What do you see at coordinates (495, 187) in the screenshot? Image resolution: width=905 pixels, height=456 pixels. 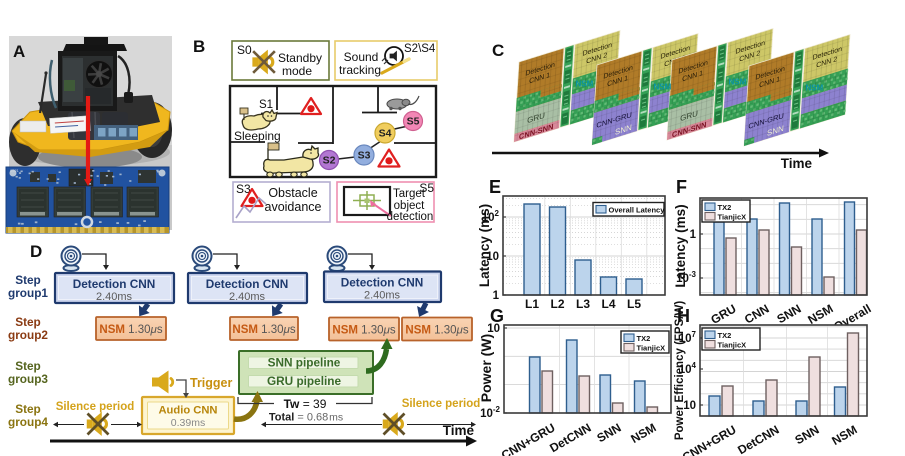 I see `svg-text: E` at bounding box center [495, 187].